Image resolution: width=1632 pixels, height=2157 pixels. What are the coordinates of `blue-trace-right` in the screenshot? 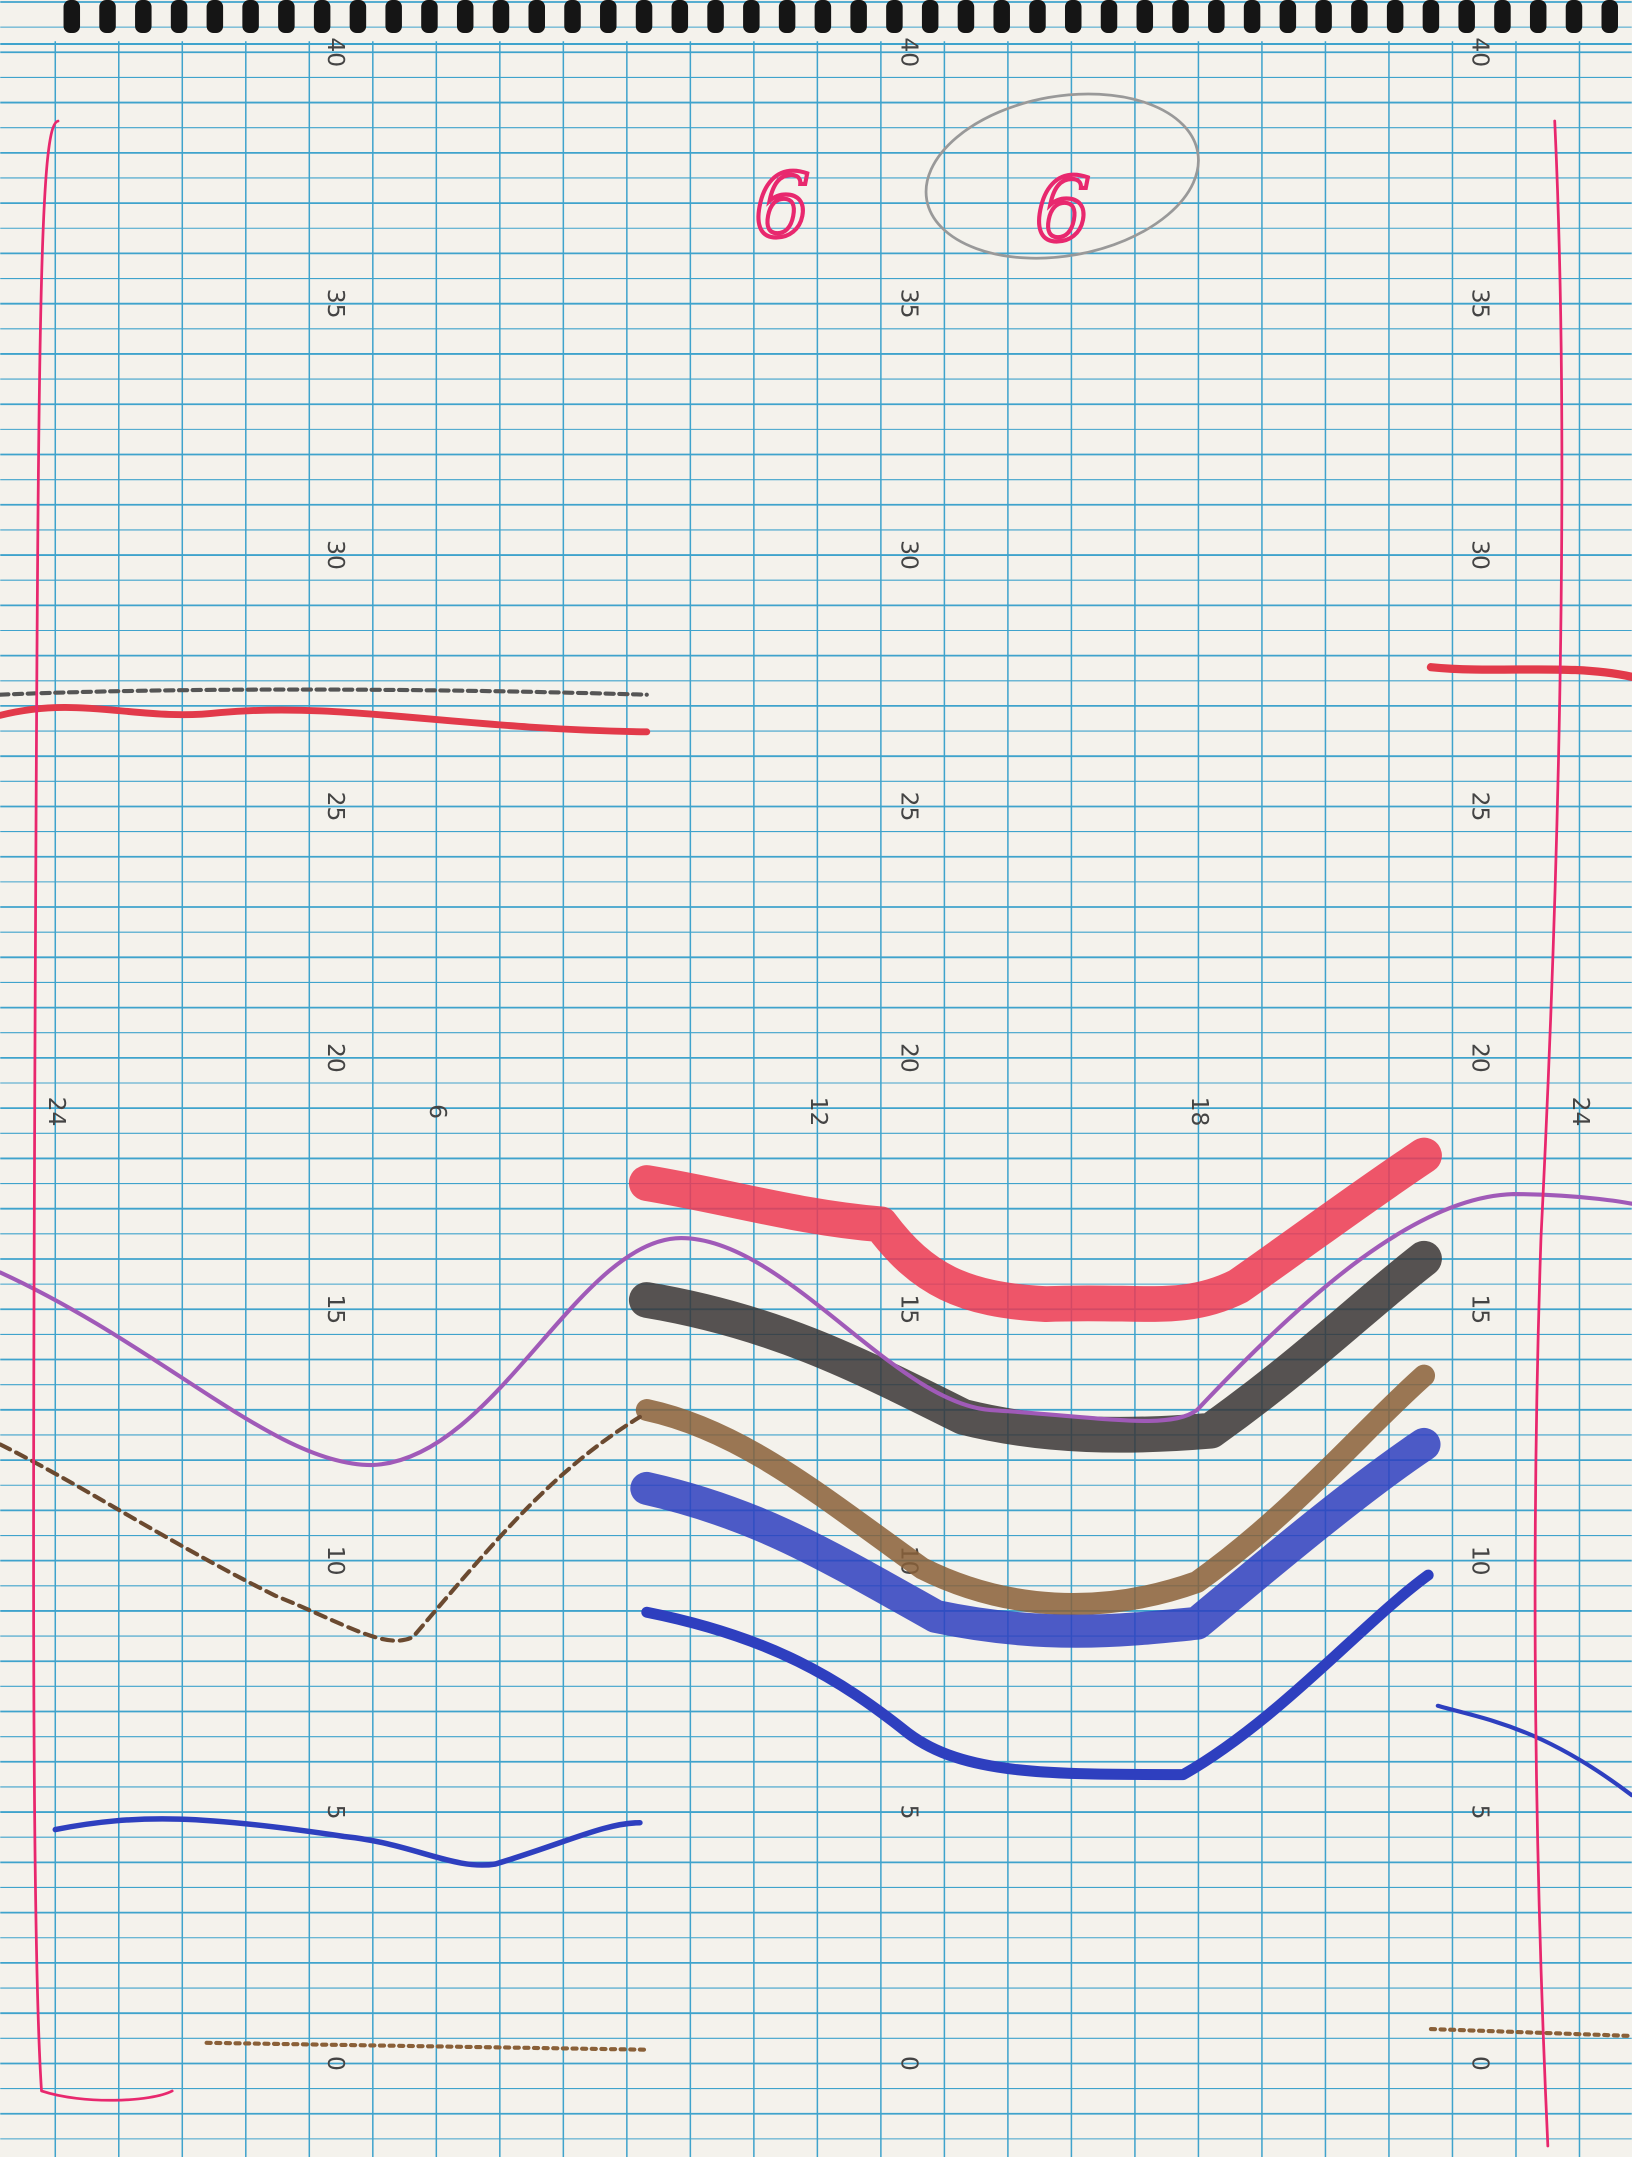 It's located at (1533, 1750).